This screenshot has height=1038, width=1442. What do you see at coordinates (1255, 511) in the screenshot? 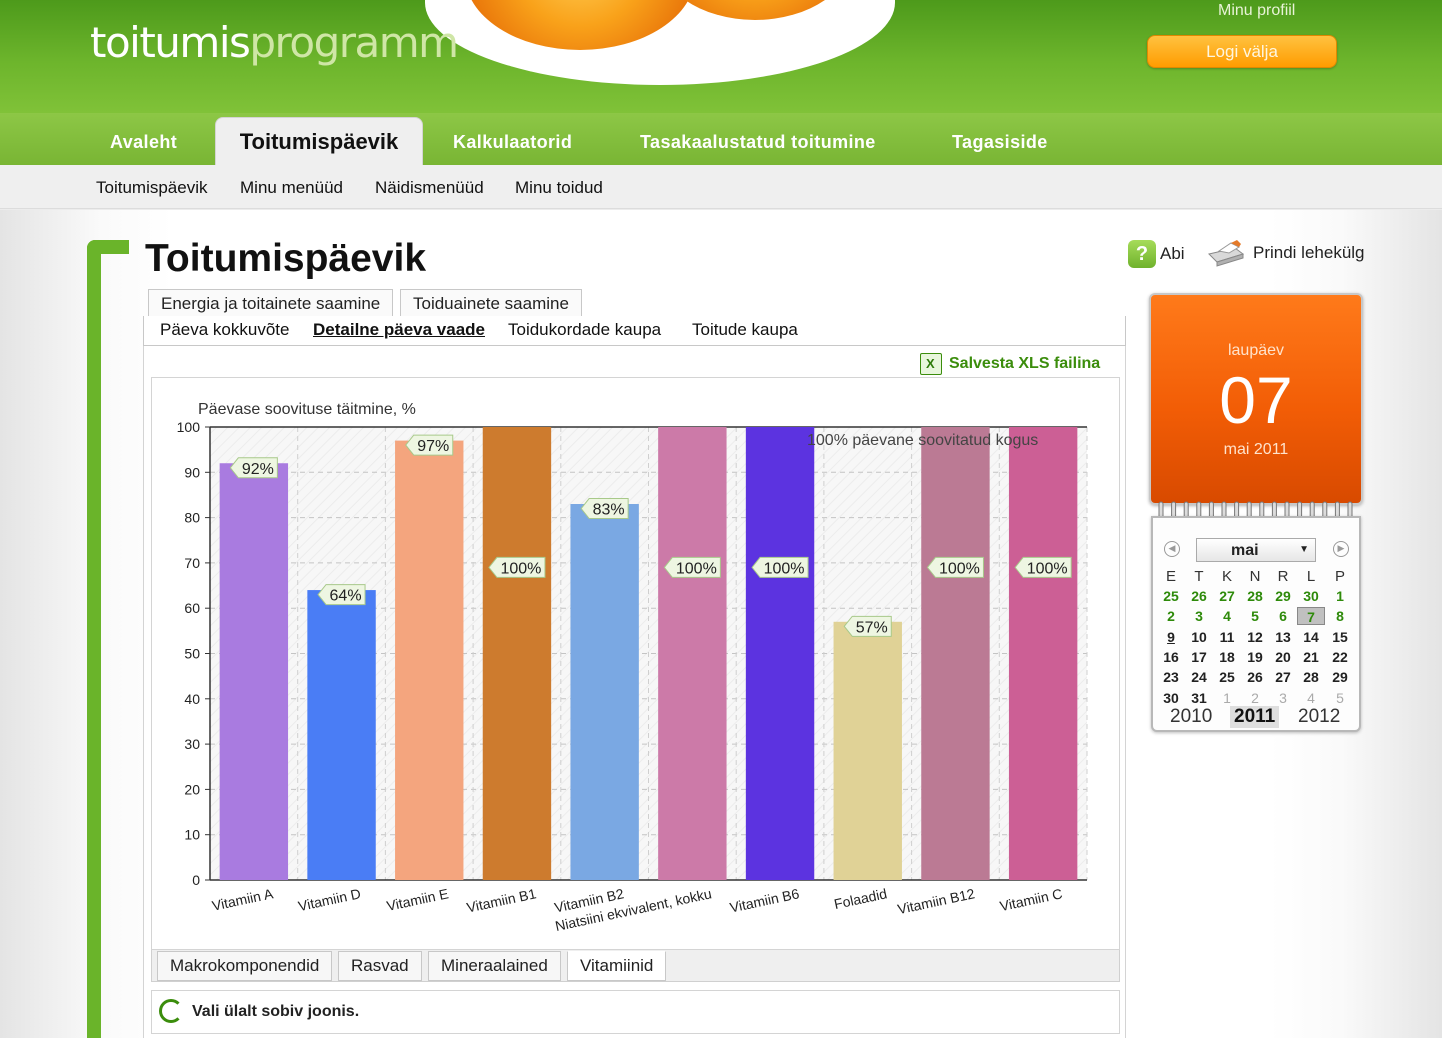
I see `calendar-rings` at bounding box center [1255, 511].